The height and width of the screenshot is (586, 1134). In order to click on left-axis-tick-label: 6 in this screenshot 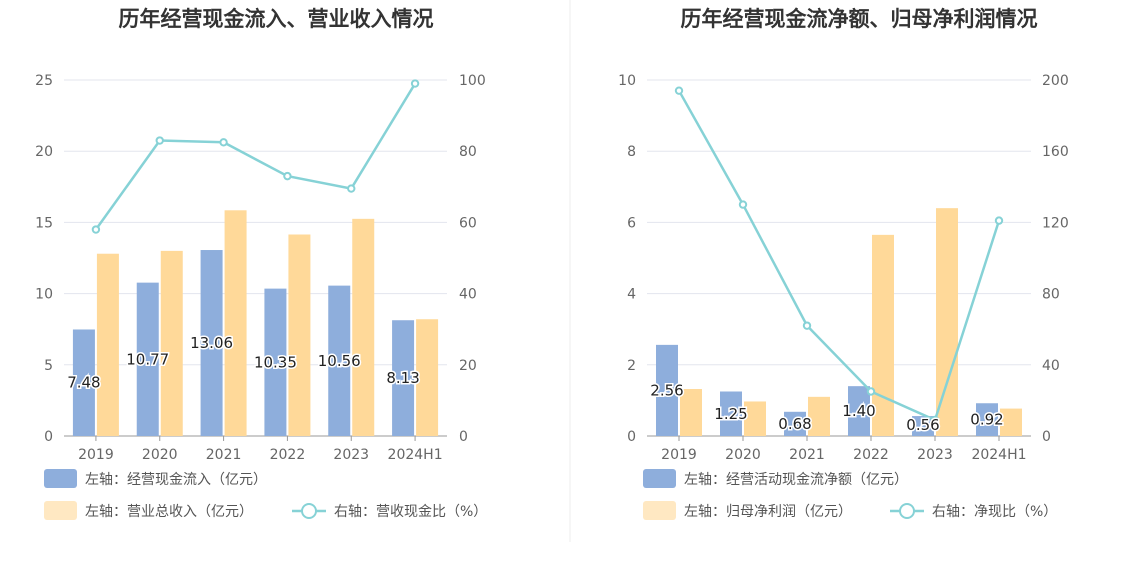, I will do `click(631, 223)`.